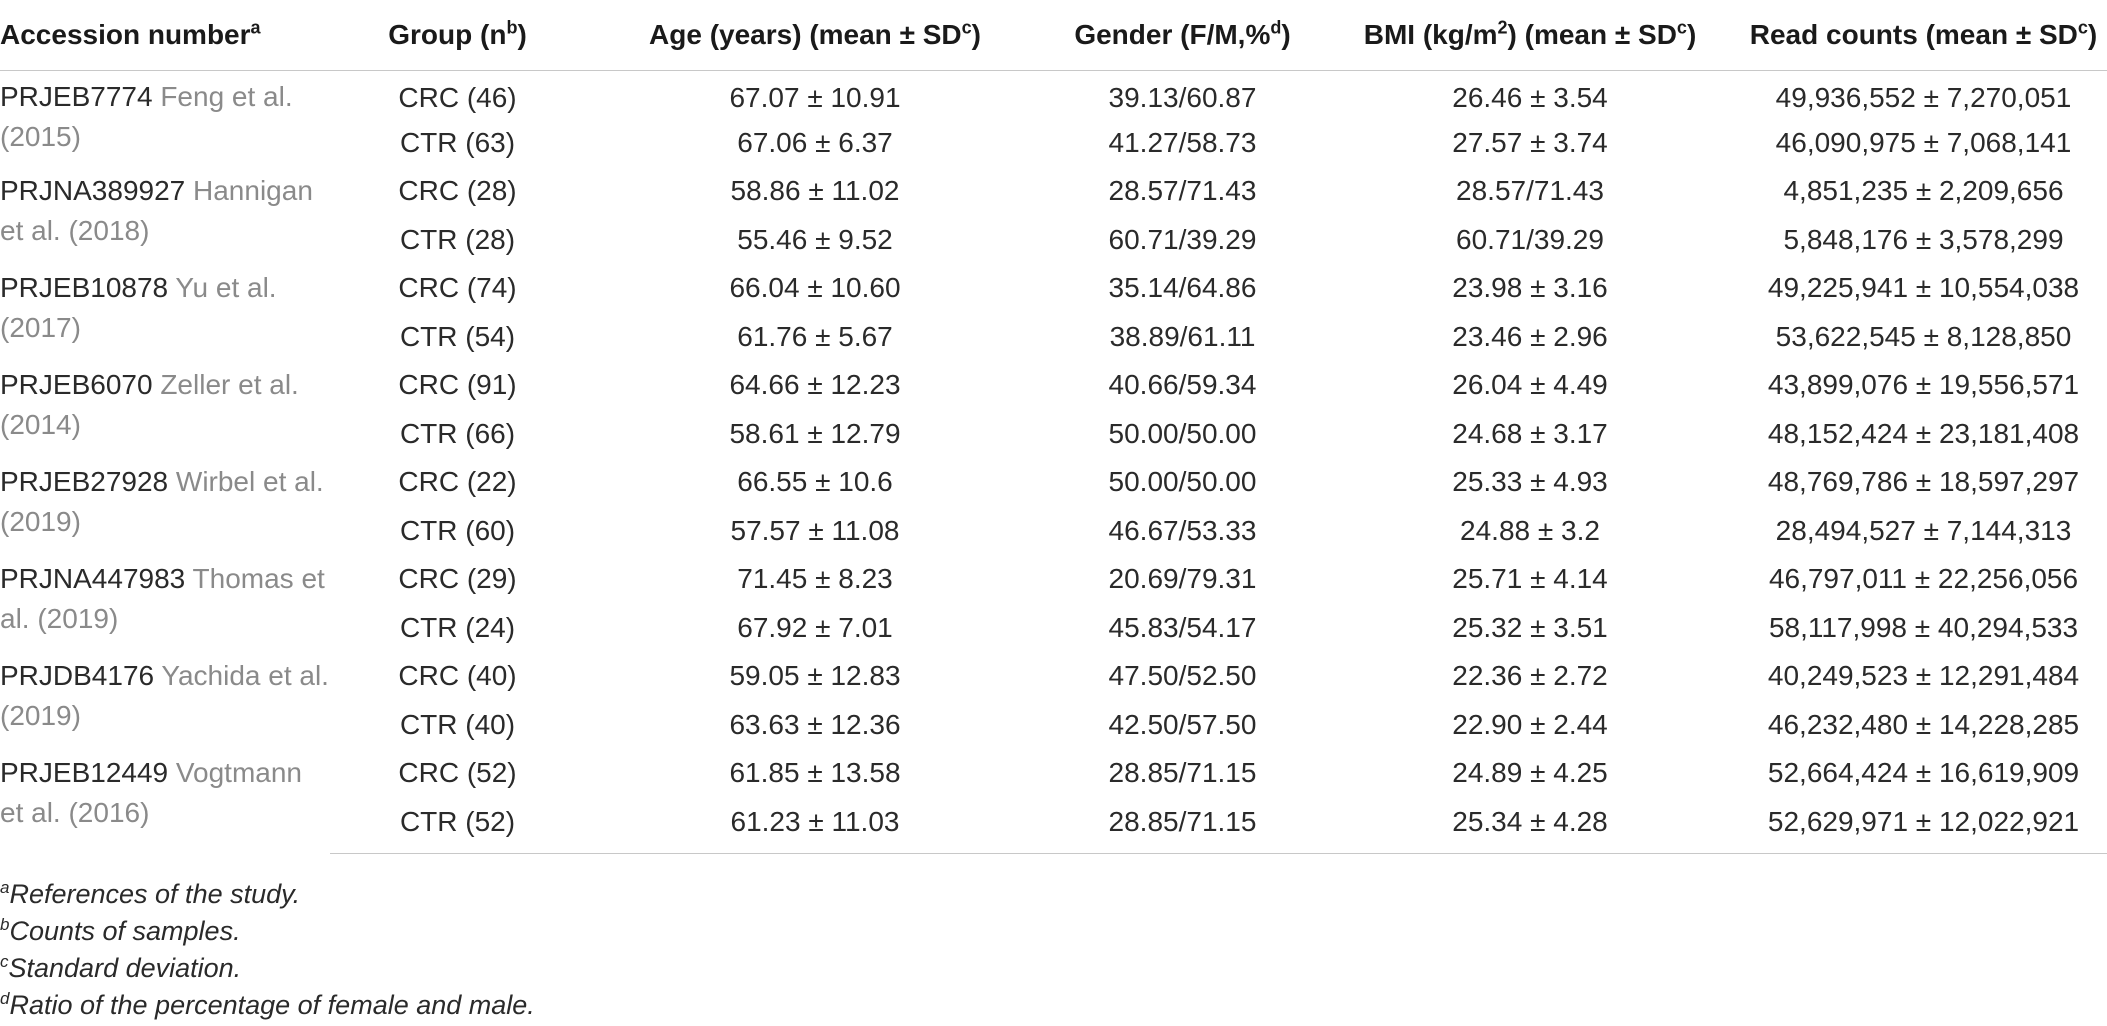 This screenshot has height=1026, width=2107. Describe the element at coordinates (1182, 579) in the screenshot. I see `gender-cell: 20.69/79.31` at that location.